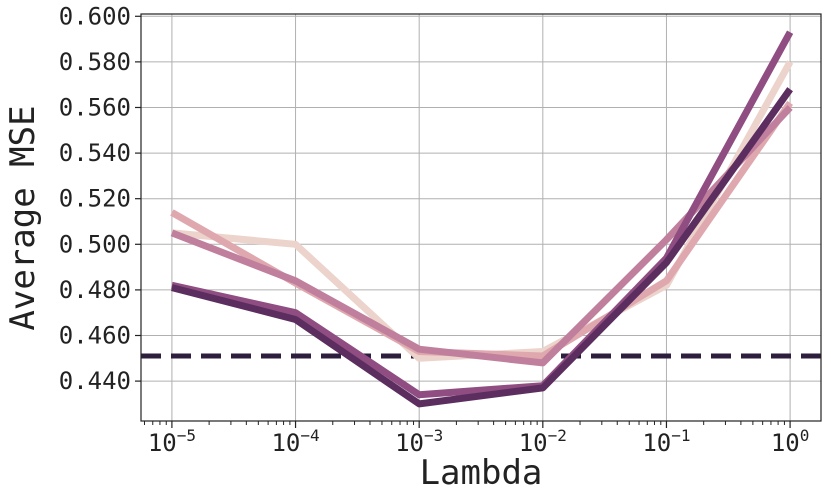  I want to click on x-tick-label-exponent: −3, so click(433, 435).